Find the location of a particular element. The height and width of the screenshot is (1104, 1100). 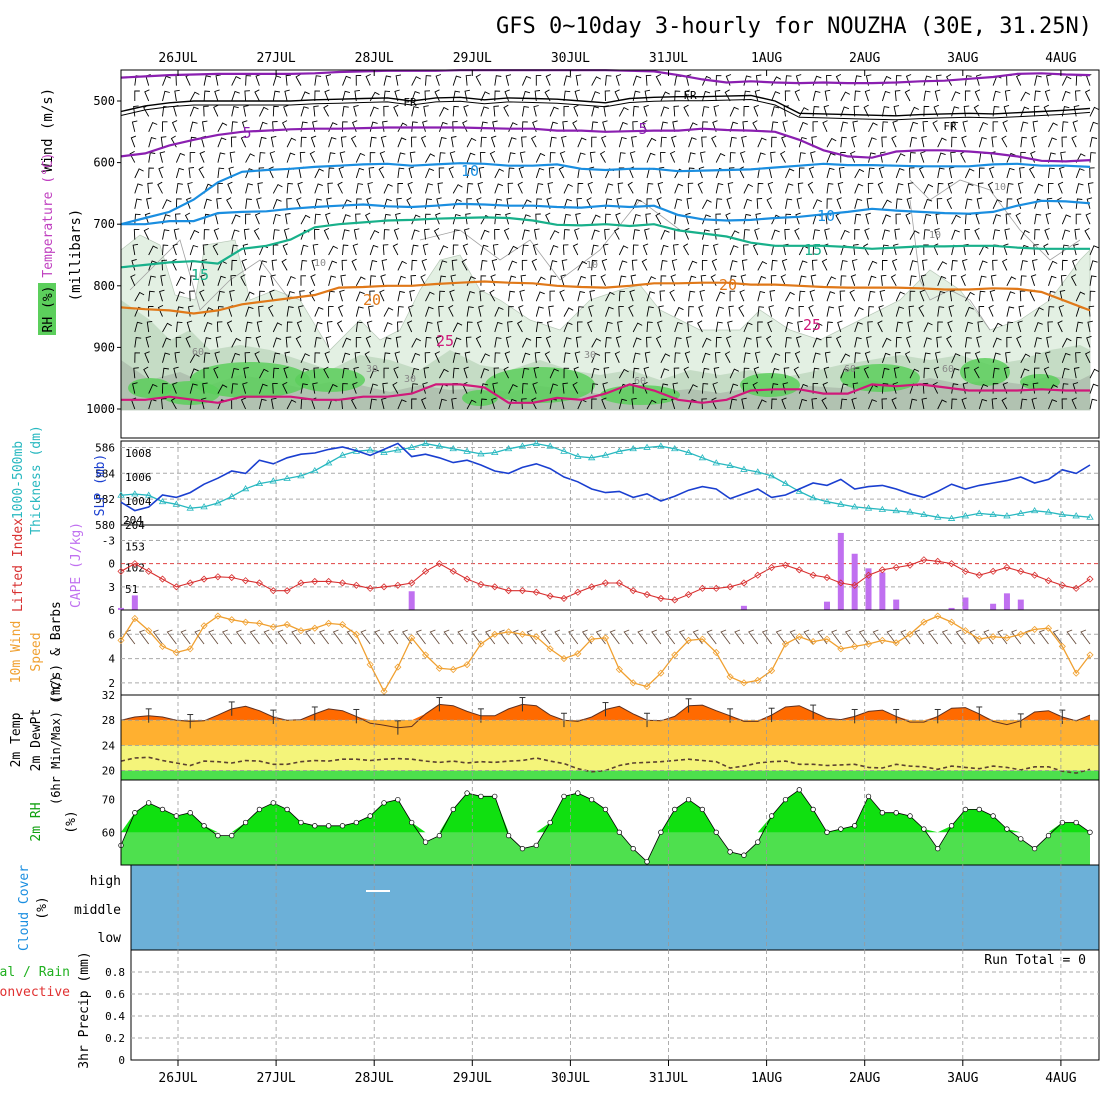

isotherm-label: 20 is located at coordinates (372, 300).